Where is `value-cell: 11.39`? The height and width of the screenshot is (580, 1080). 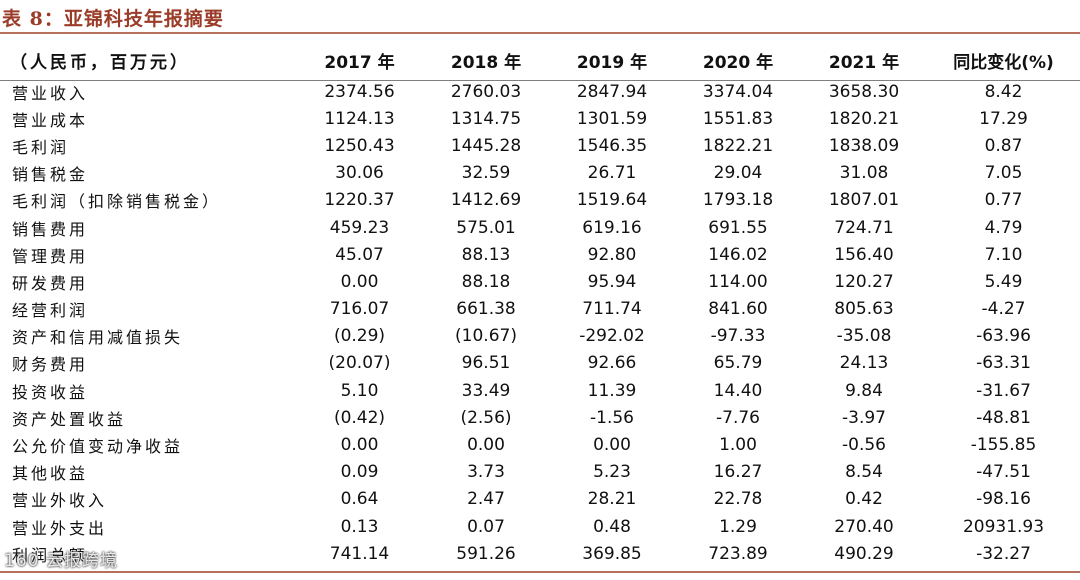 value-cell: 11.39 is located at coordinates (612, 390).